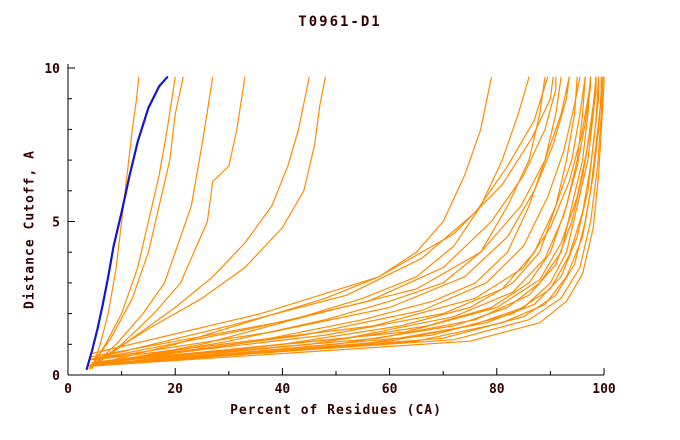 The height and width of the screenshot is (440, 680). I want to click on series-blue-model, so click(127, 223).